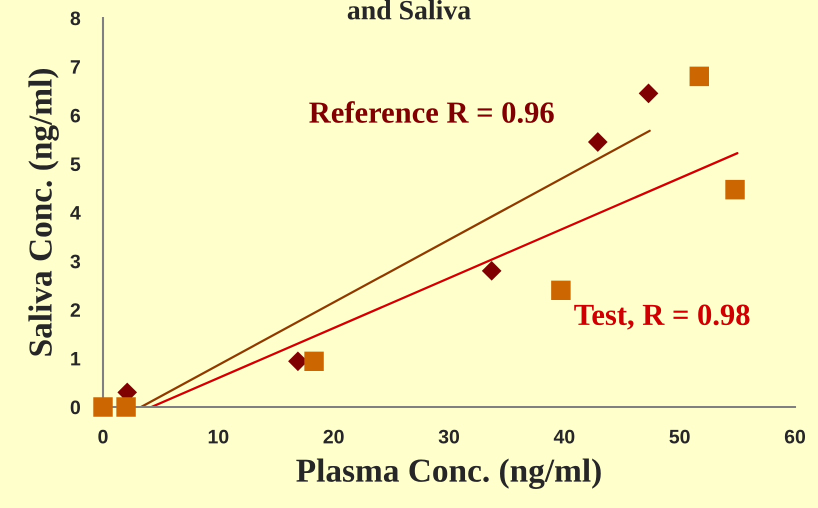 Image resolution: width=818 pixels, height=508 pixels. Describe the element at coordinates (679, 437) in the screenshot. I see `x-tick-label: 50` at that location.